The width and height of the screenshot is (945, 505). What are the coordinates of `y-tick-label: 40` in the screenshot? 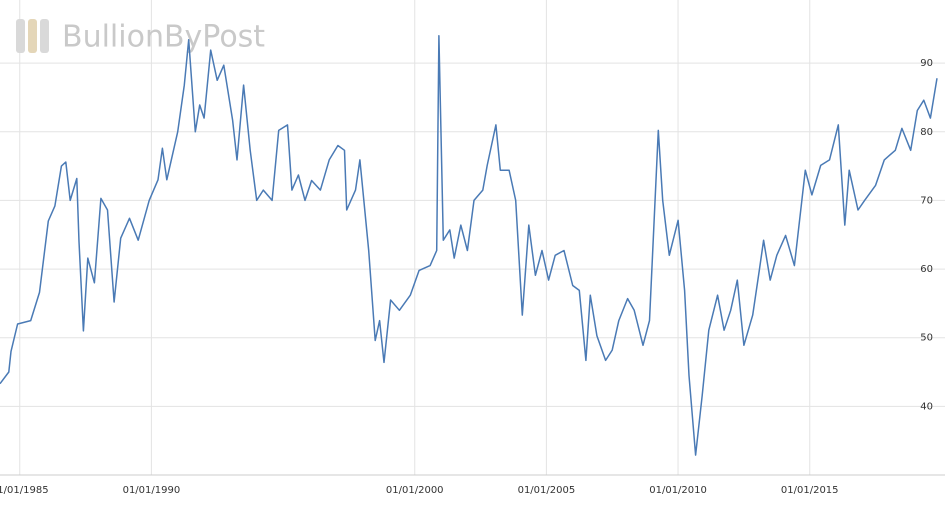 It's located at (926, 406).